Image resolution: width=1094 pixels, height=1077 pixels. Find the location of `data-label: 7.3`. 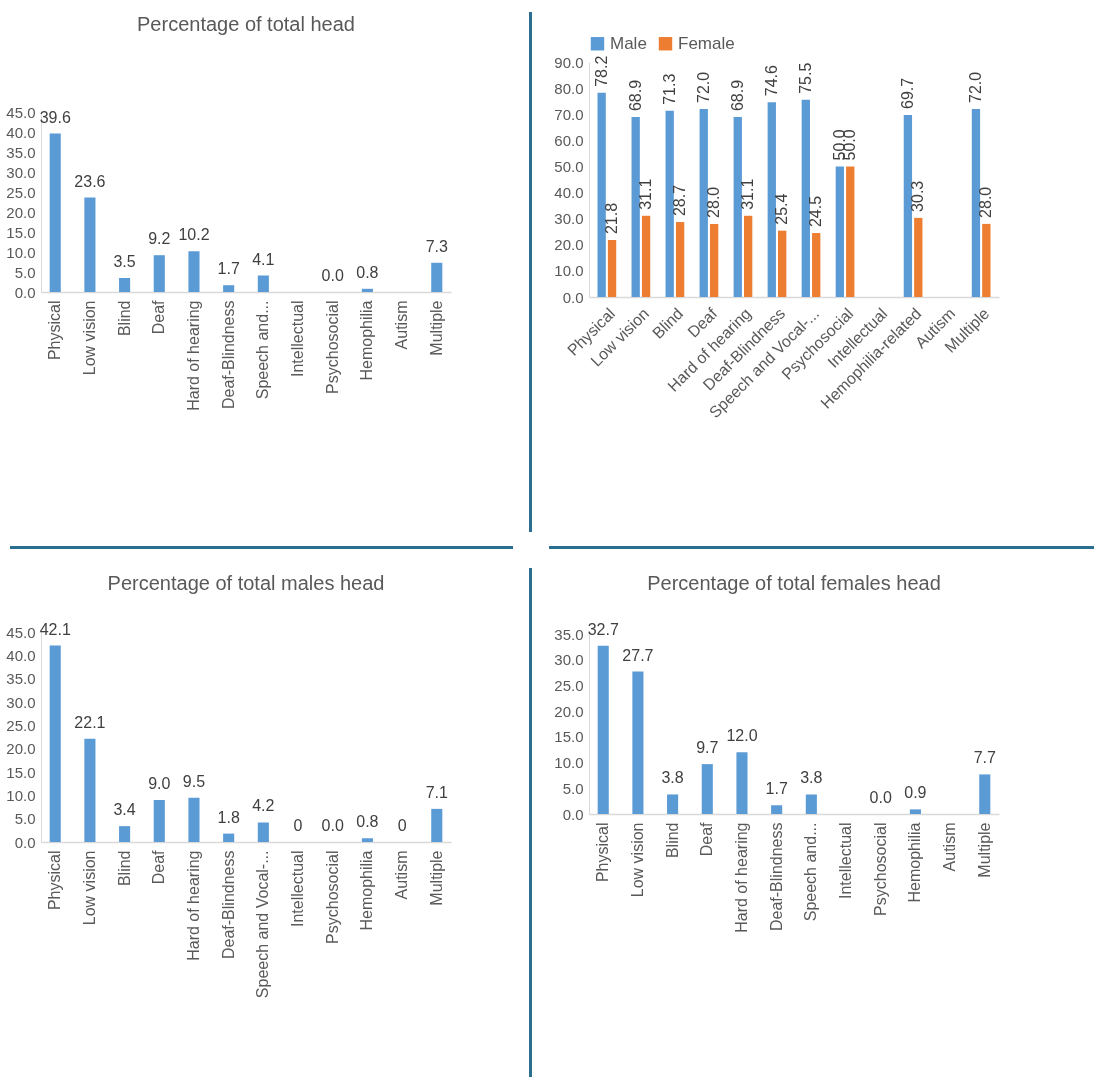

data-label: 7.3 is located at coordinates (436, 246).